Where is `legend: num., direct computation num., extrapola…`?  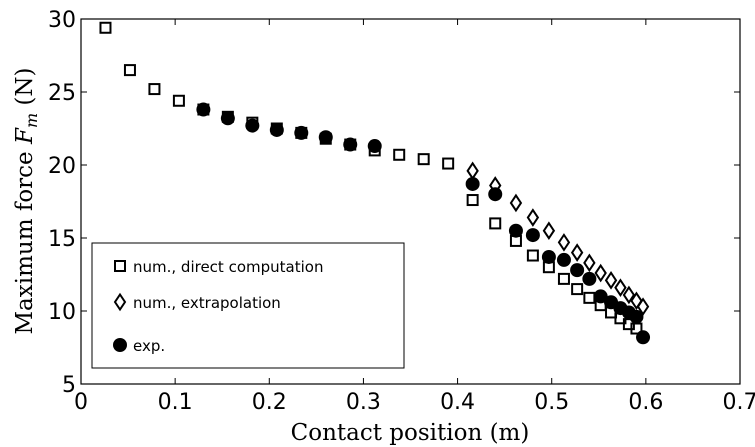 legend: num., direct computation num., extrapola… is located at coordinates (248, 305).